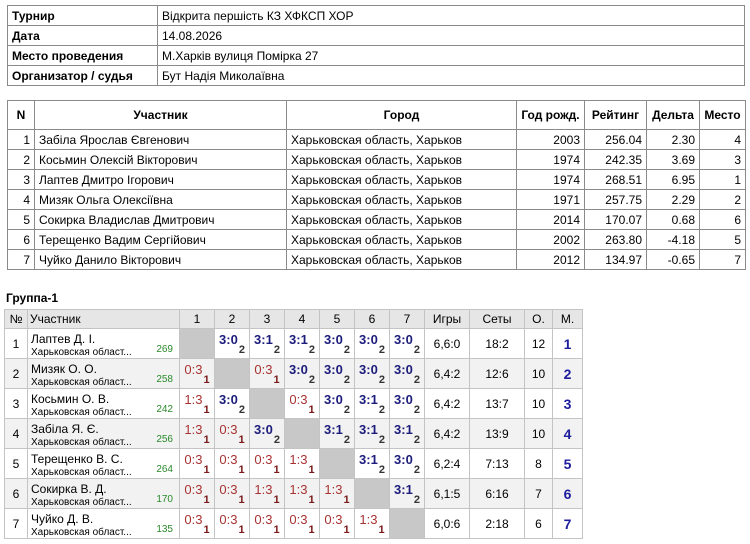  I want to click on games: 6,2:4, so click(447, 463).